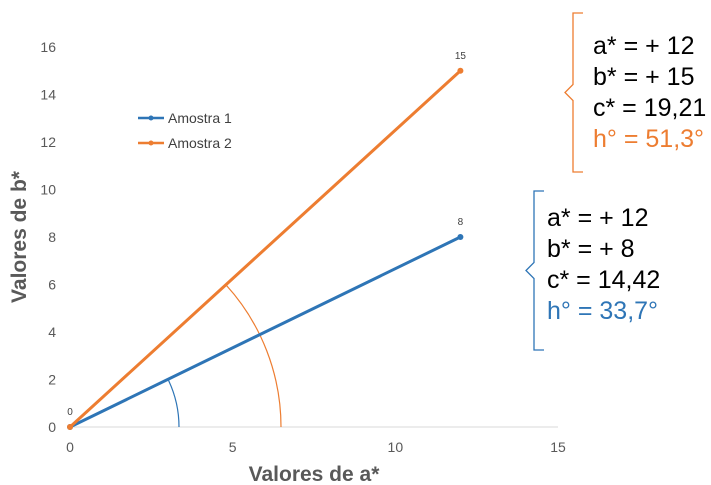 Image resolution: width=711 pixels, height=485 pixels. Describe the element at coordinates (48, 47) in the screenshot. I see `y-tick-label: 16` at that location.